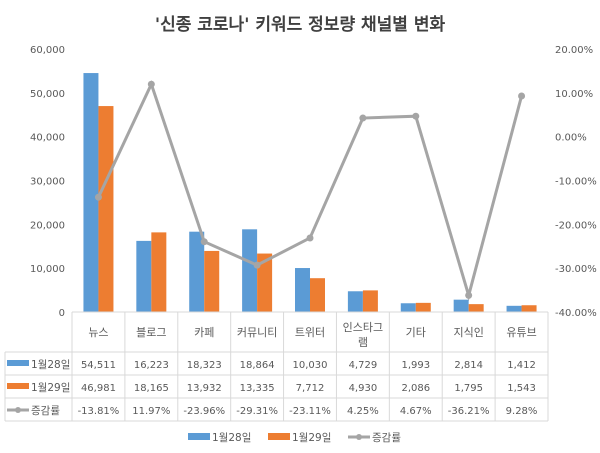  Describe the element at coordinates (98, 365) in the screenshot. I see `data-label: 54,511` at that location.